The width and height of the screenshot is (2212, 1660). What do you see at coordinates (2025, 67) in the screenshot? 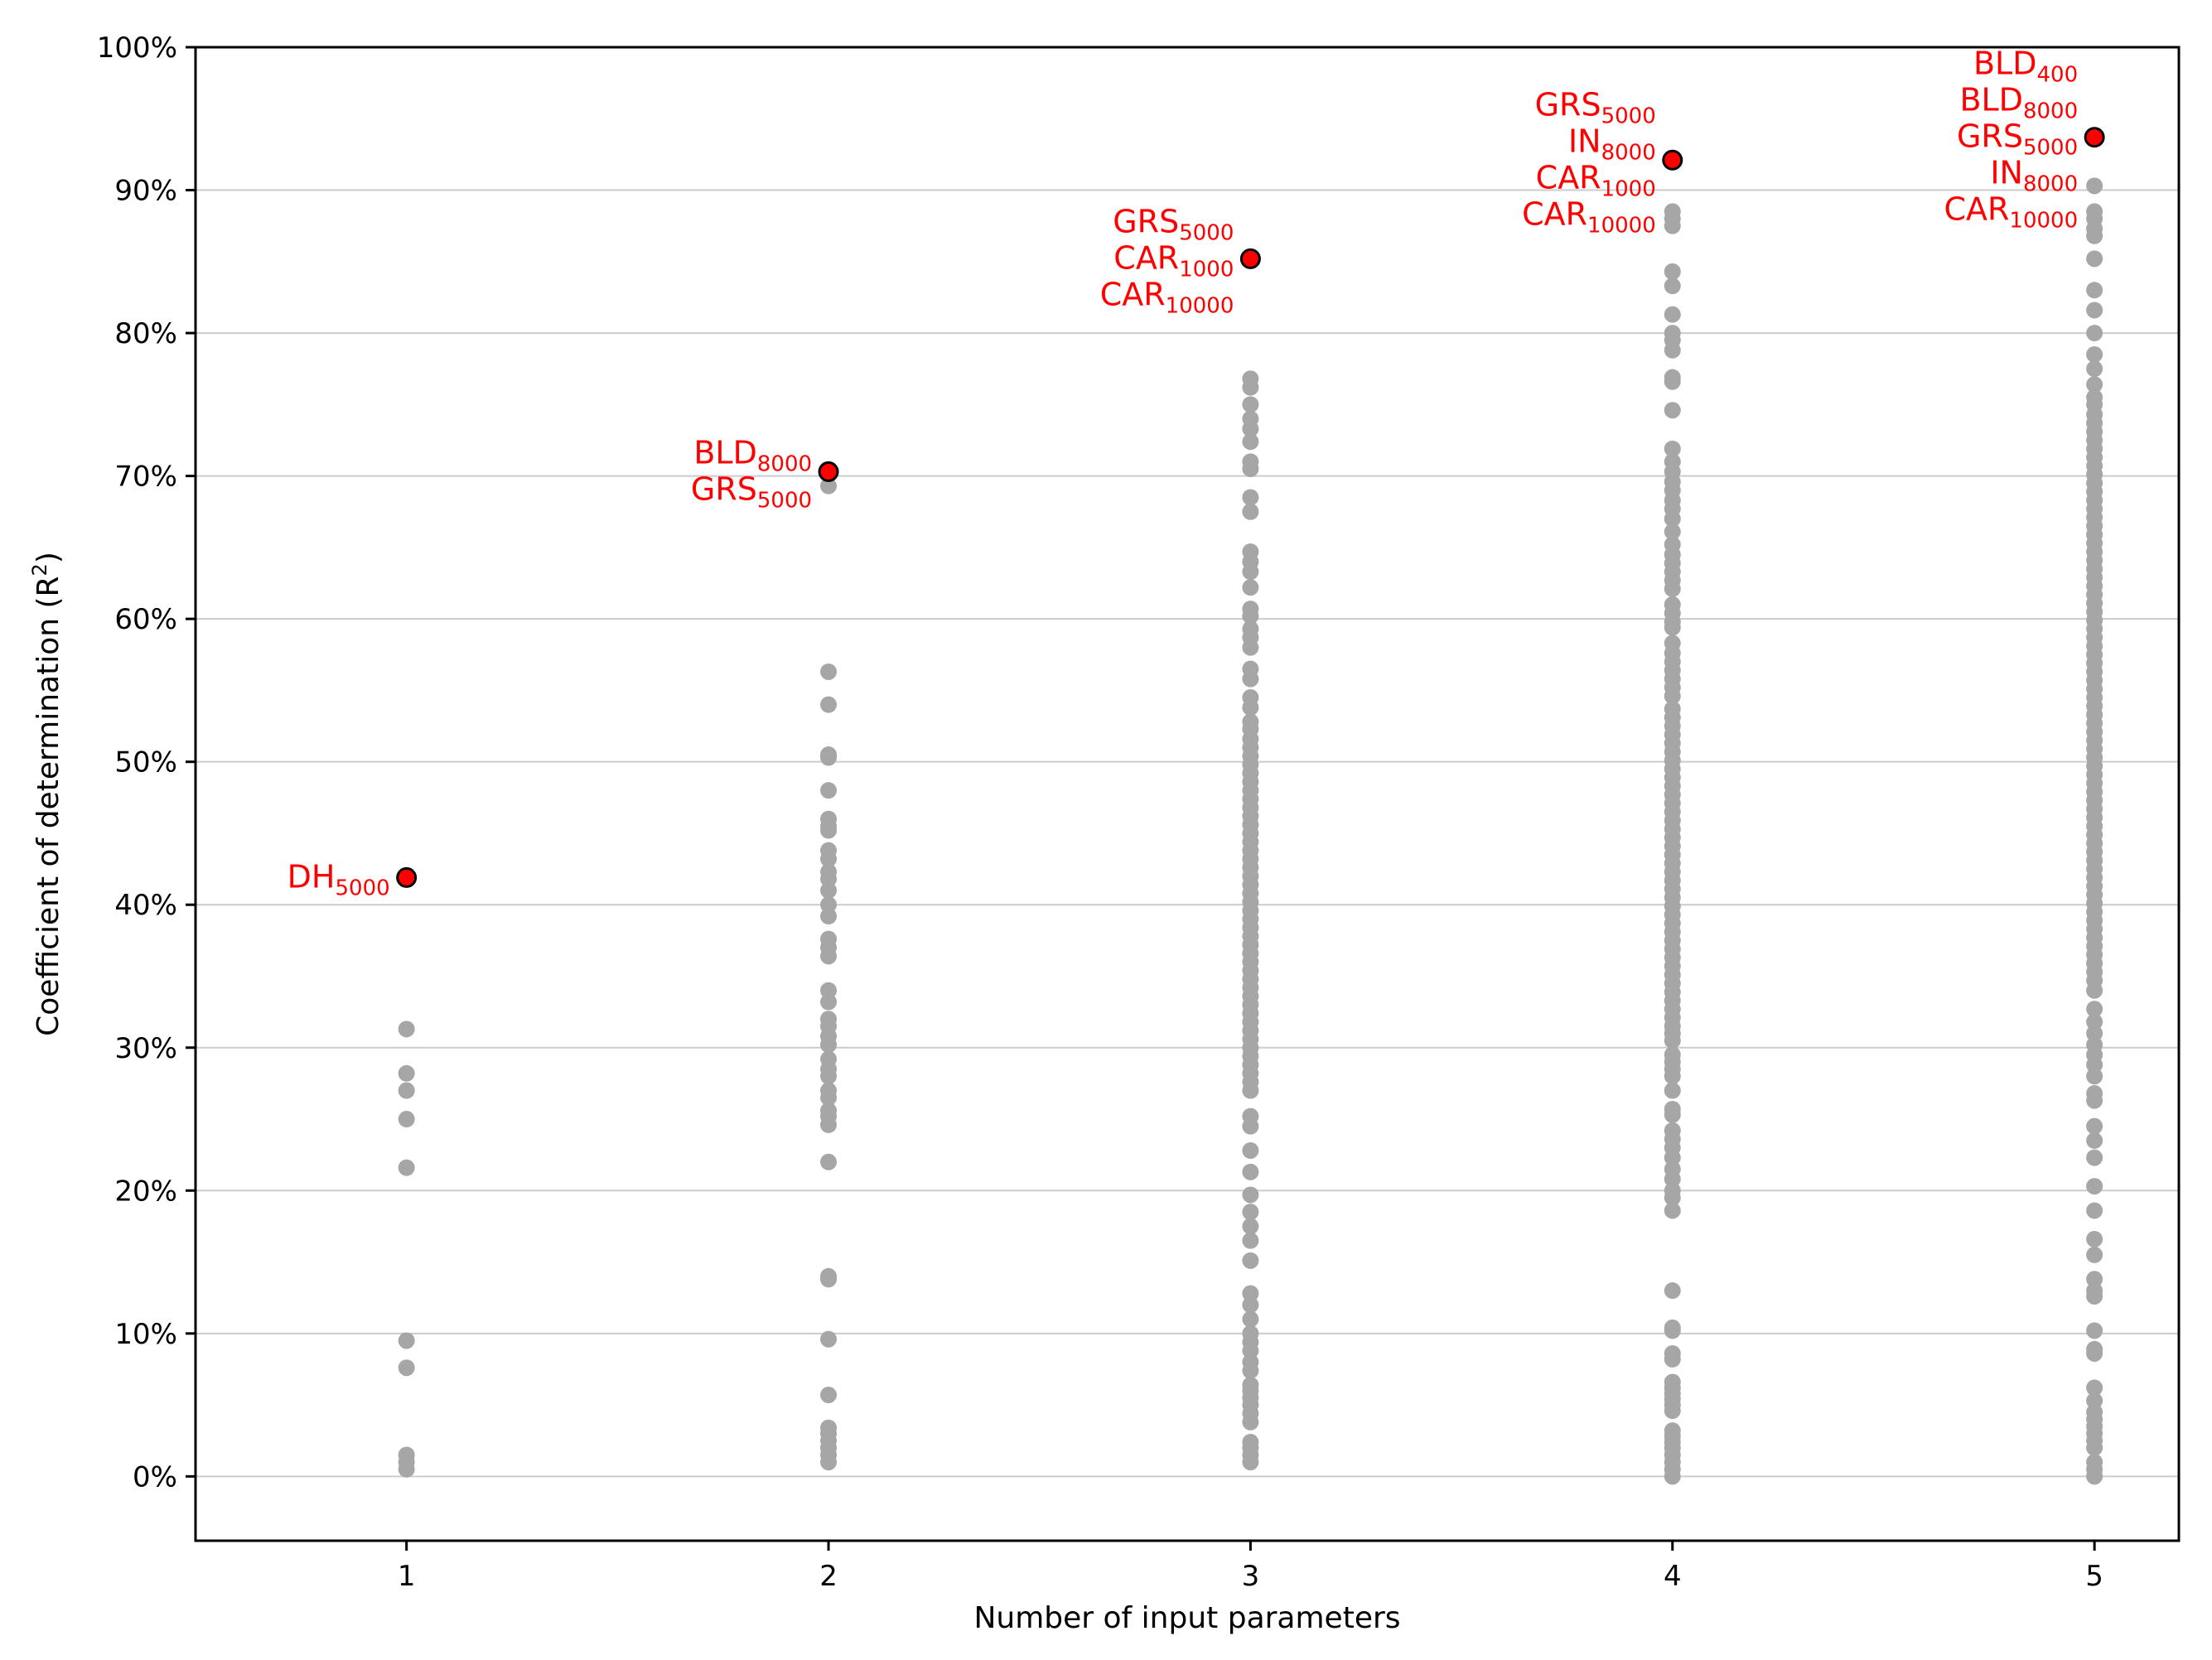
I see `annotation-4-0: BLD400` at bounding box center [2025, 67].